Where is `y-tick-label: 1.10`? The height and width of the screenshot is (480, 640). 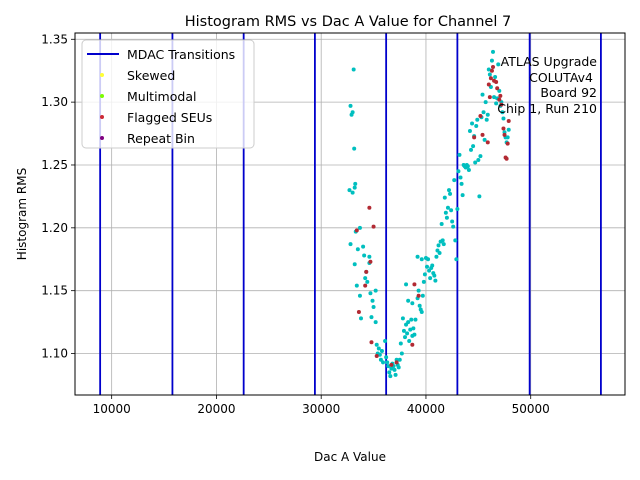
y-tick-label: 1.10 is located at coordinates (54, 354).